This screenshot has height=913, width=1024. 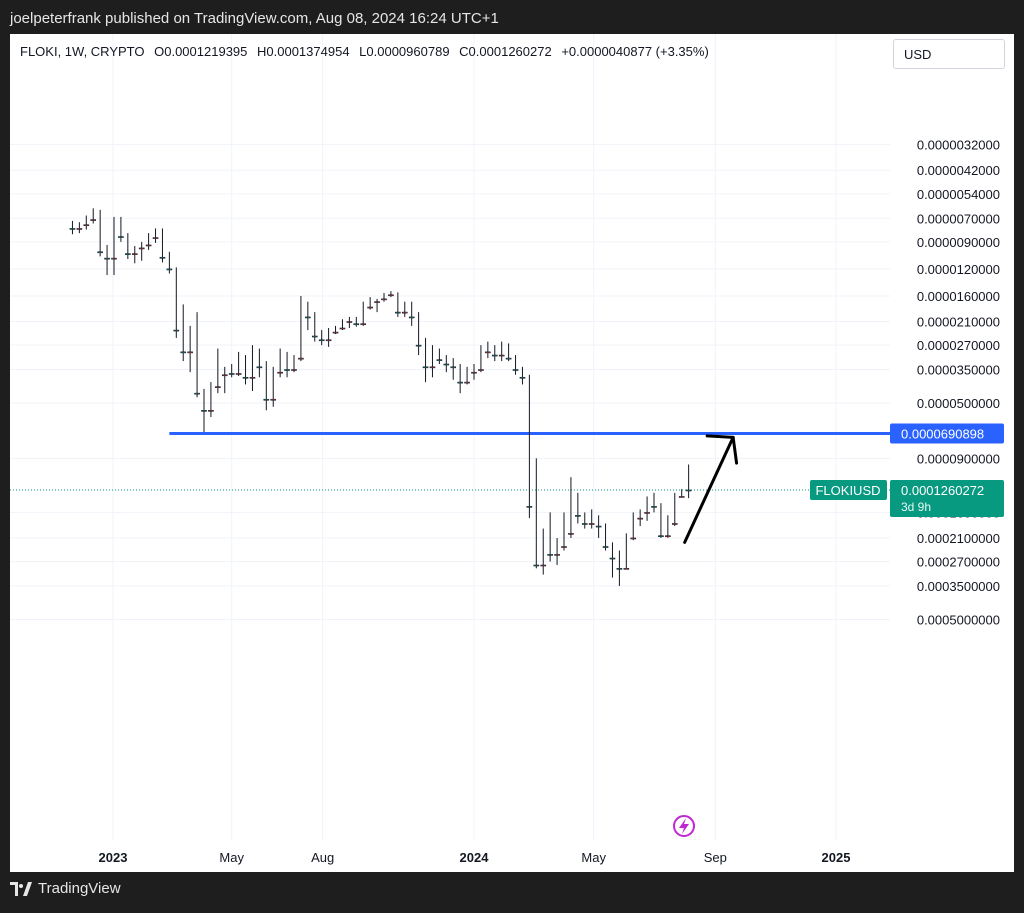 What do you see at coordinates (21, 888) in the screenshot?
I see `tradingview-logo-icon` at bounding box center [21, 888].